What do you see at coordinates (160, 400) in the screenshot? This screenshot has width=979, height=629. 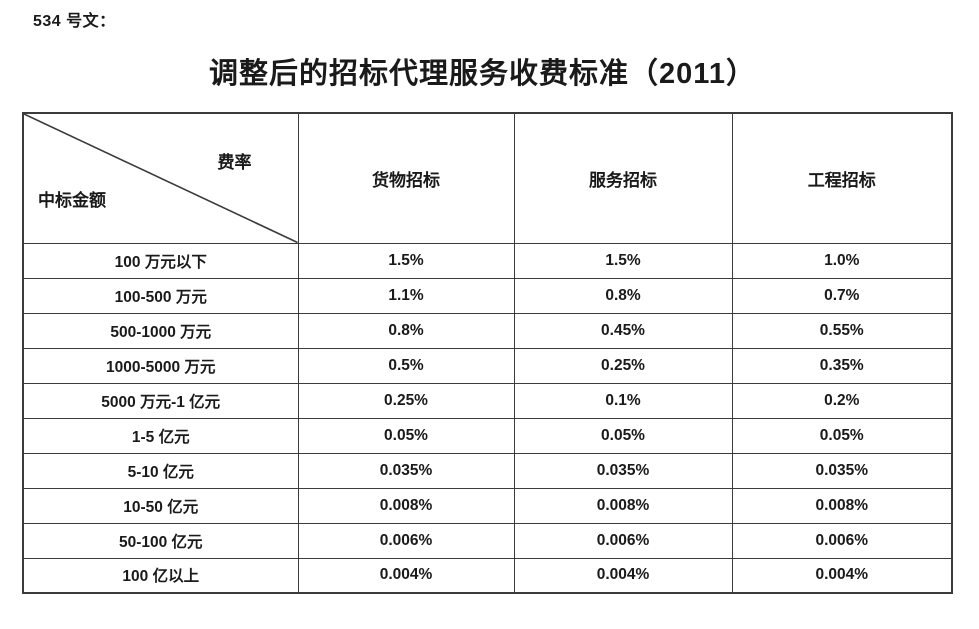 I see `row-label: 5000 万元-1 亿元` at bounding box center [160, 400].